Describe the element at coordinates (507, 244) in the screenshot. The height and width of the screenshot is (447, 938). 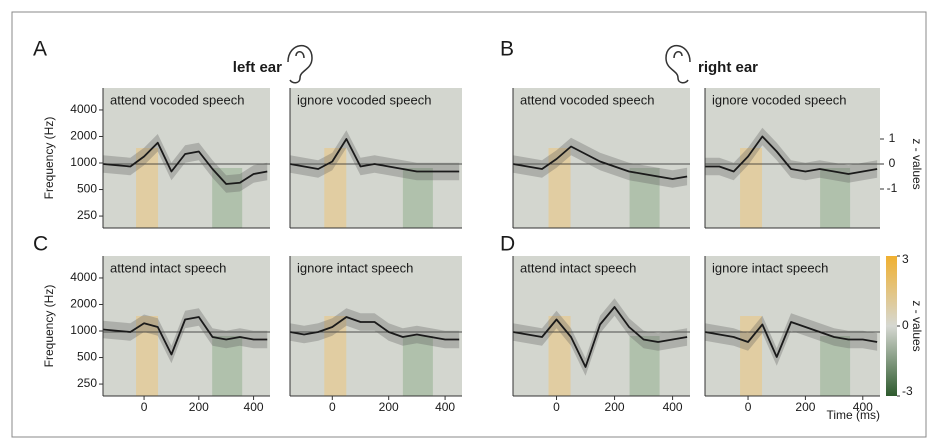
I see `panel-letter: D` at that location.